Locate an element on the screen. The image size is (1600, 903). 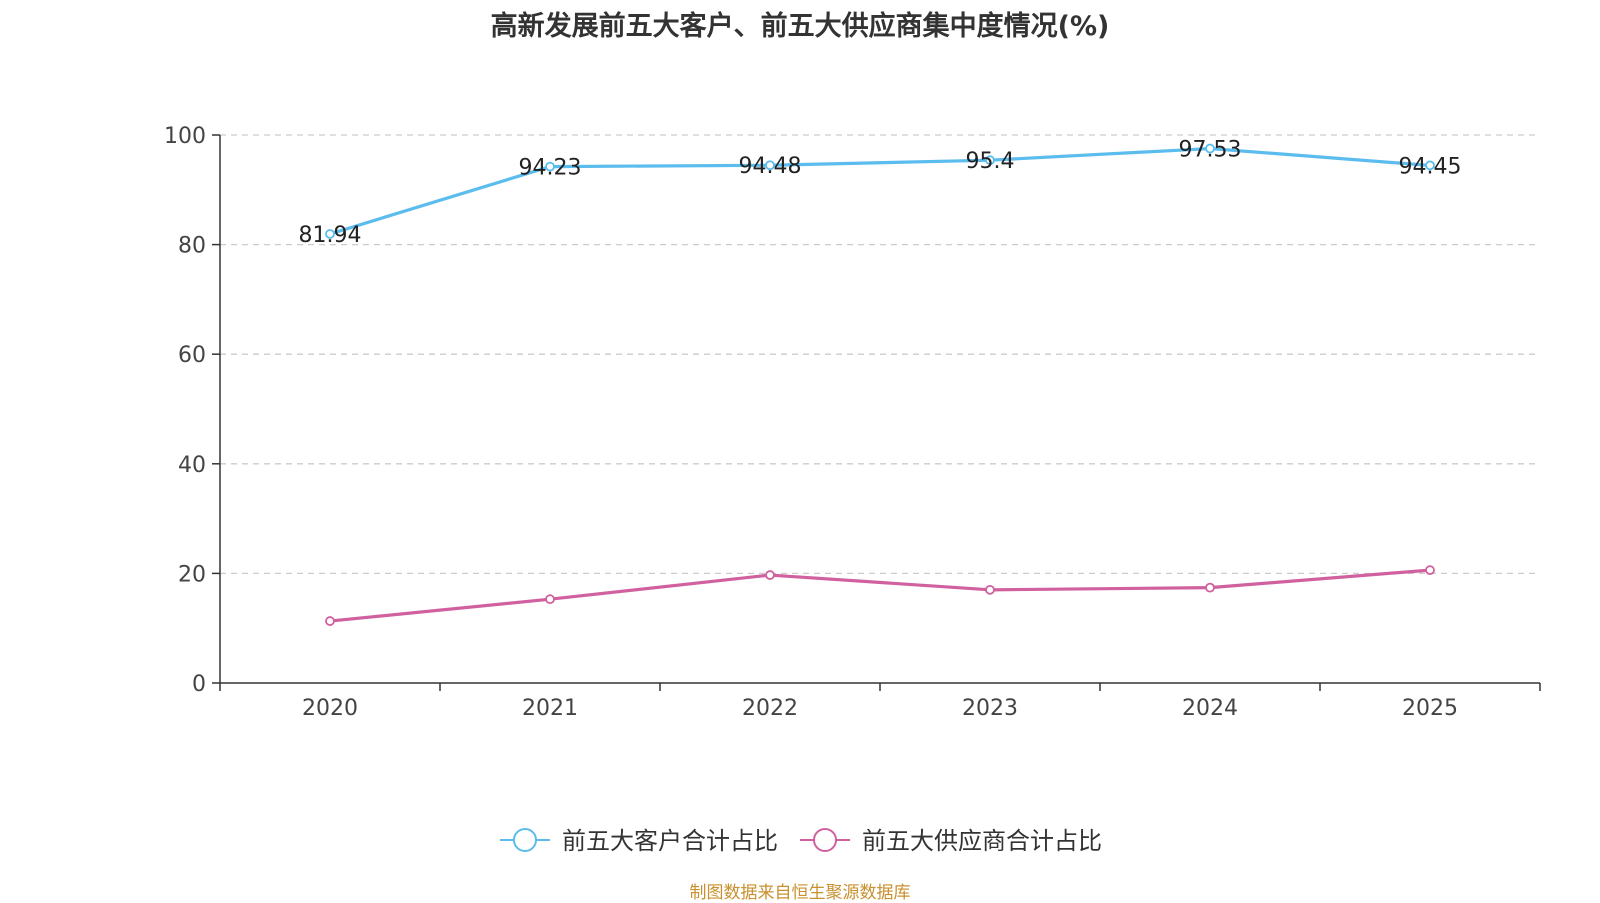
x-tick-label: 2024 is located at coordinates (1210, 708).